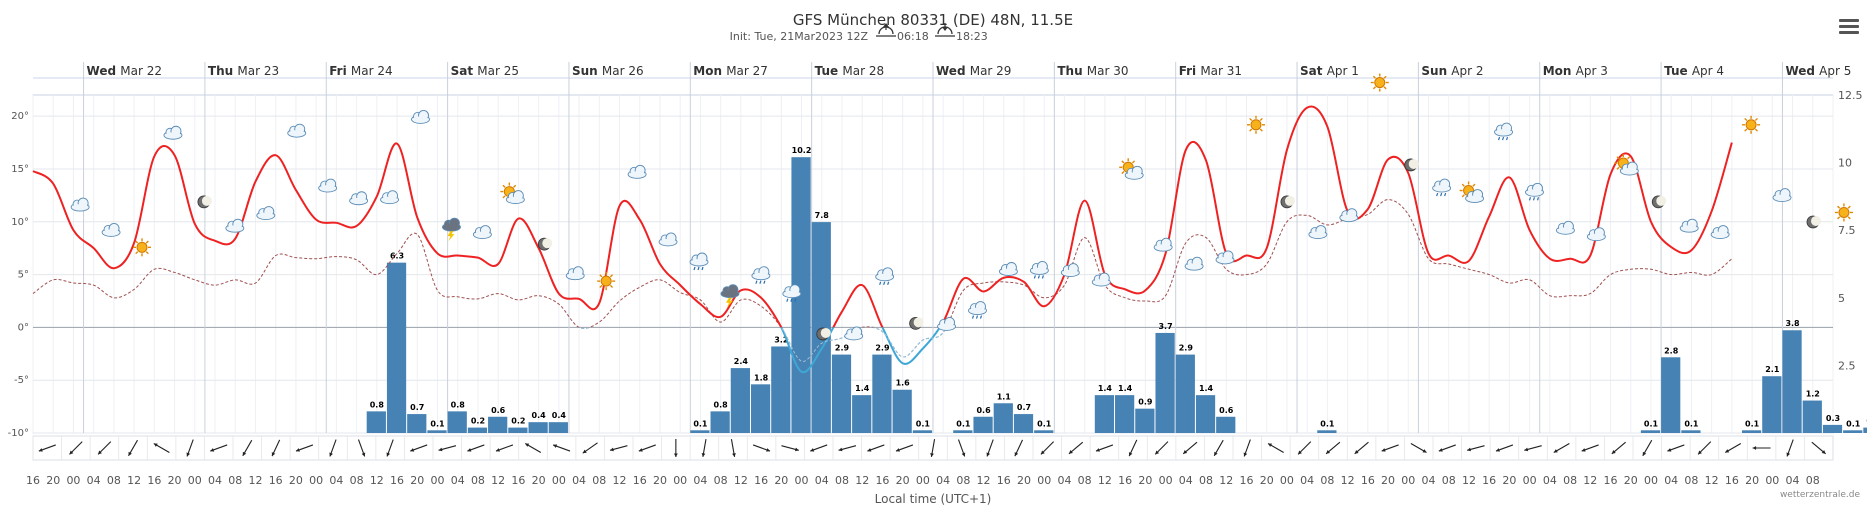 This screenshot has width=1867, height=507. What do you see at coordinates (983, 410) in the screenshot?
I see `precipitation-label: 0.6` at bounding box center [983, 410].